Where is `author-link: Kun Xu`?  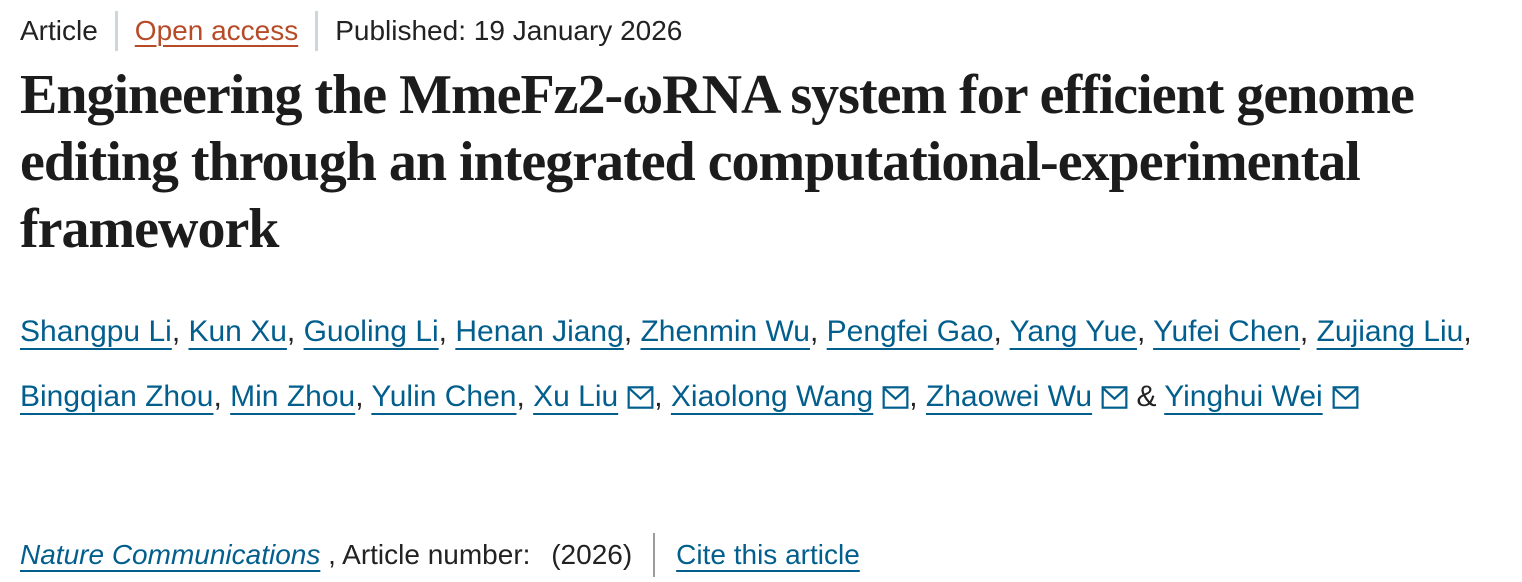 author-link: Kun Xu is located at coordinates (237, 331).